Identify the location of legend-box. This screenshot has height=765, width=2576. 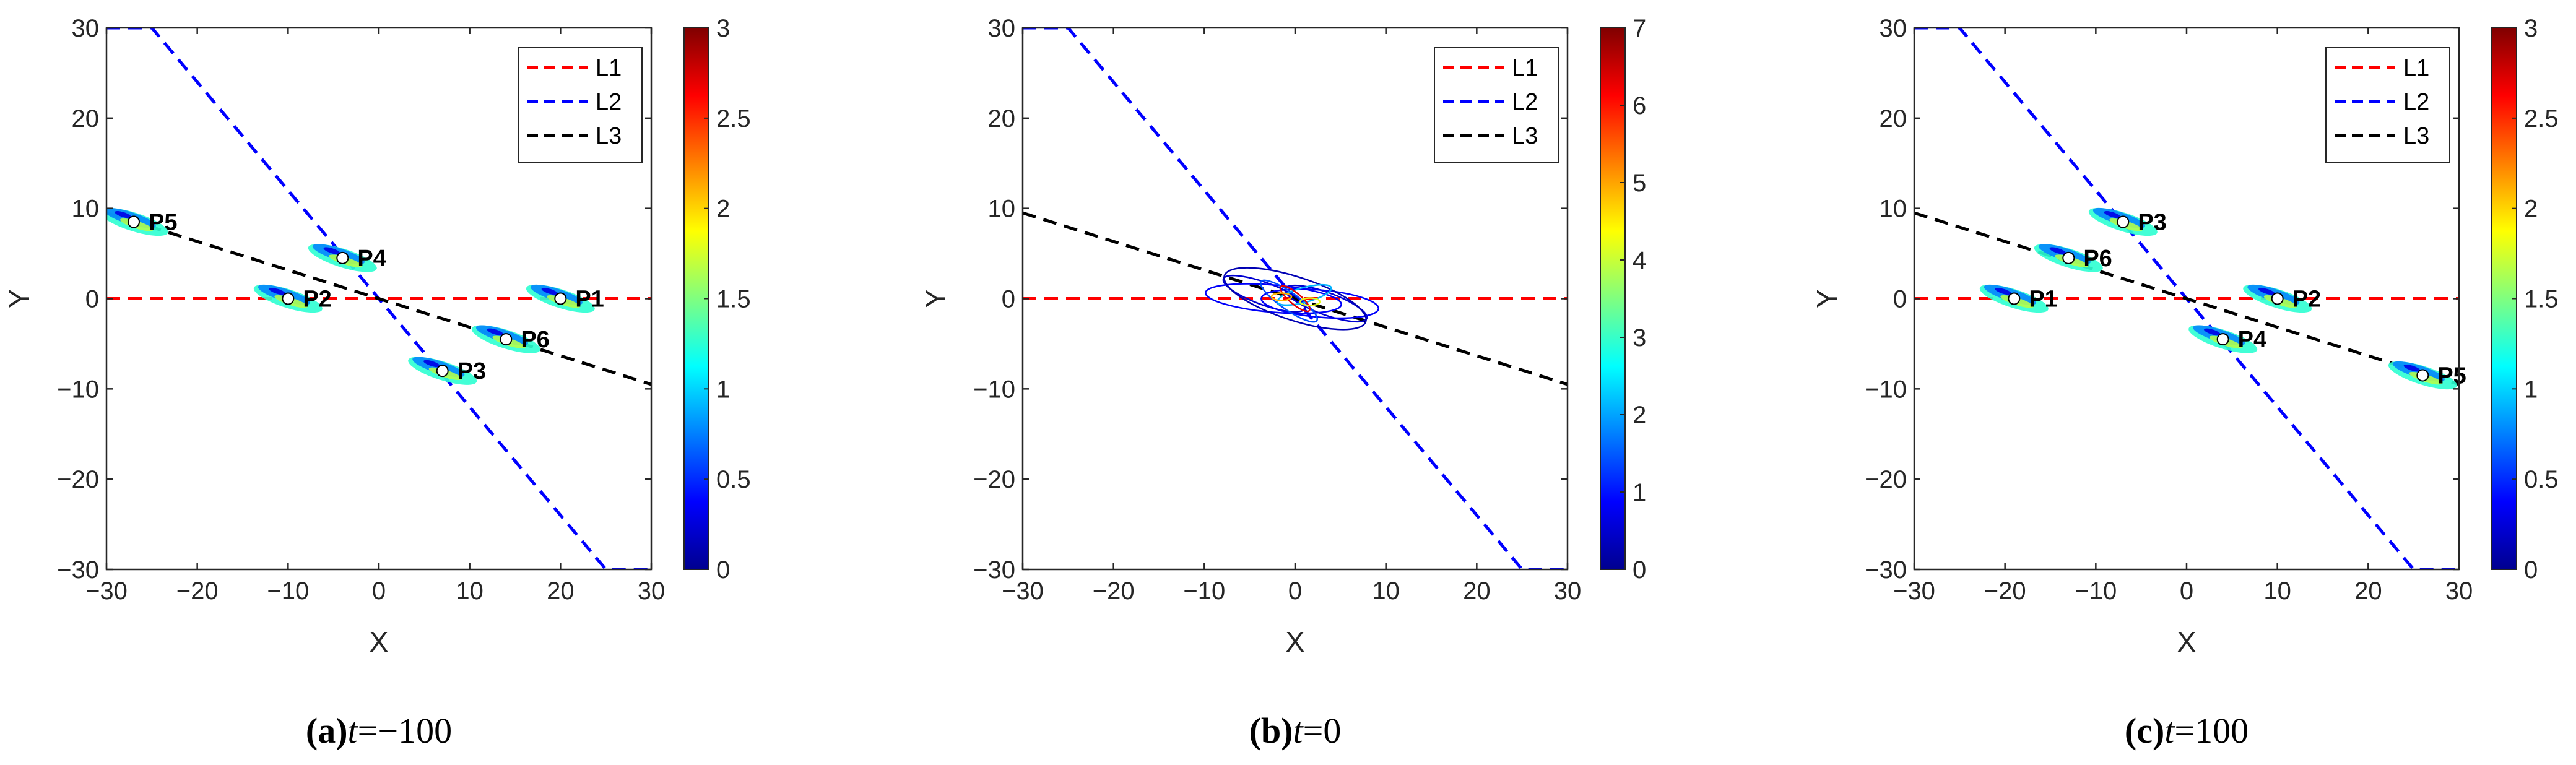
(2387, 105).